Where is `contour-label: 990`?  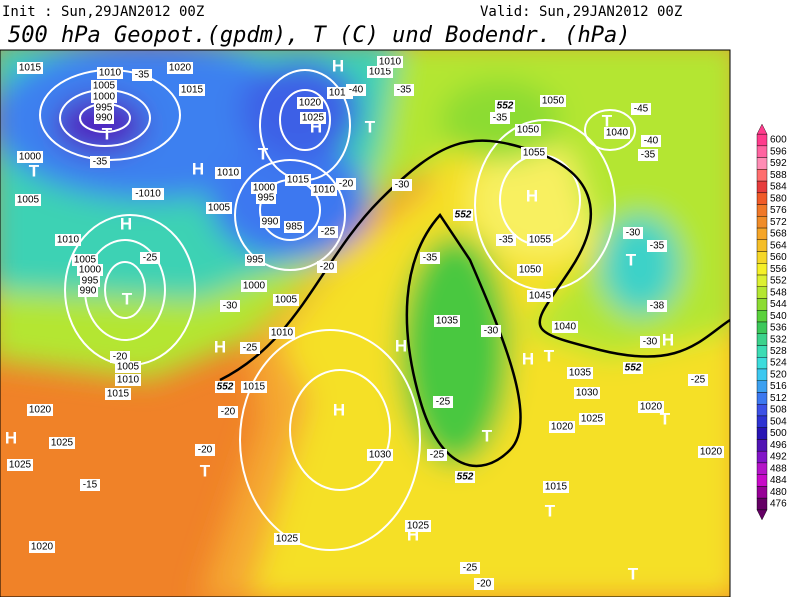 contour-label: 990 is located at coordinates (104, 118).